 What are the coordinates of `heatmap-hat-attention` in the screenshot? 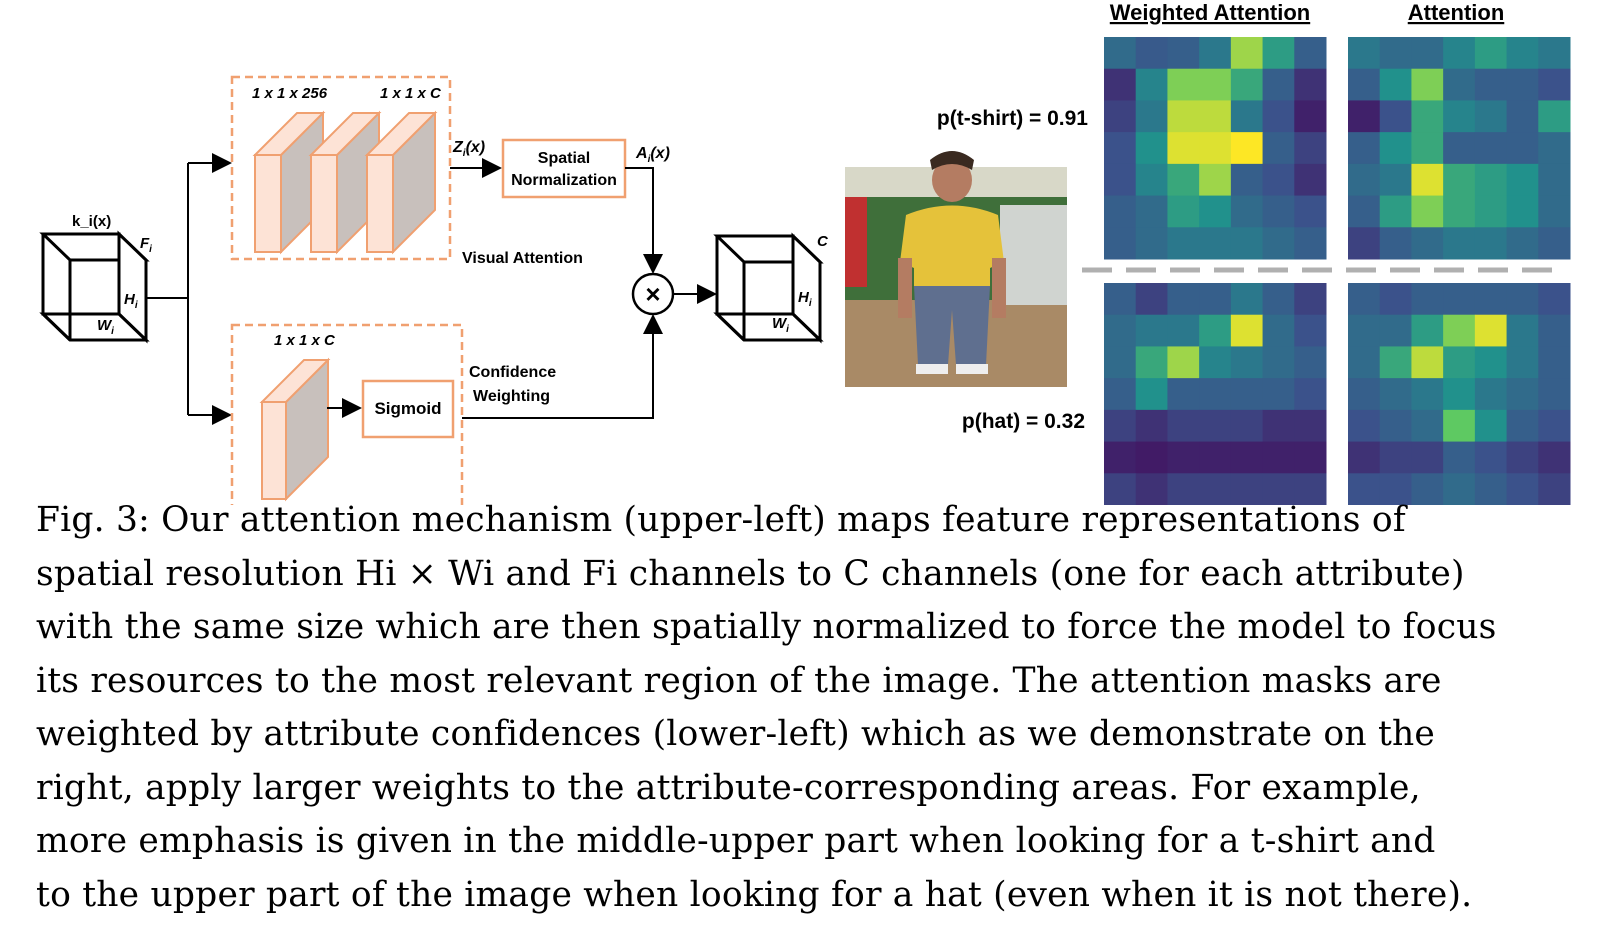 It's located at (1459, 394).